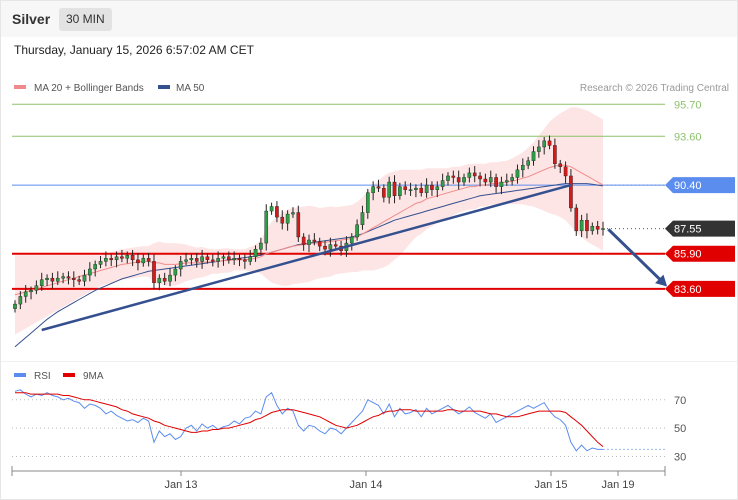  Describe the element at coordinates (688, 137) in the screenshot. I see `level-label-93.60: 93.60` at that location.